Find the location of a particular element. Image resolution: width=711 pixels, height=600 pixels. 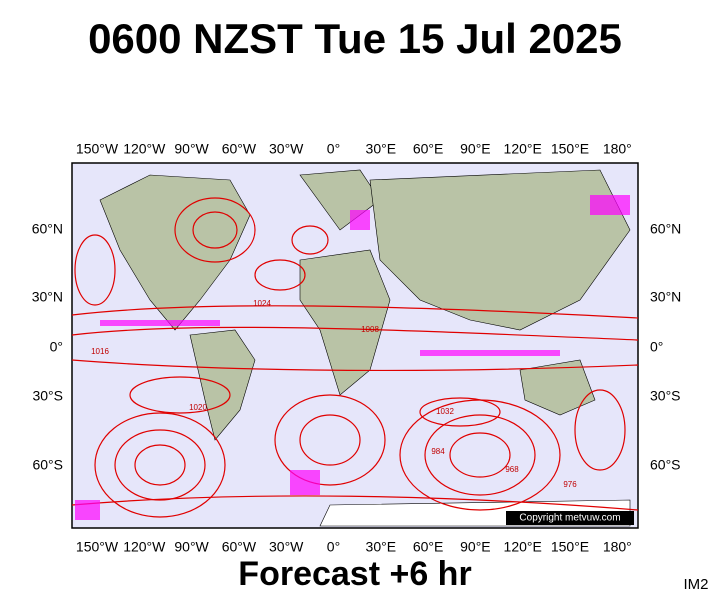

lon-label-bottom: 90°W is located at coordinates (191, 547).